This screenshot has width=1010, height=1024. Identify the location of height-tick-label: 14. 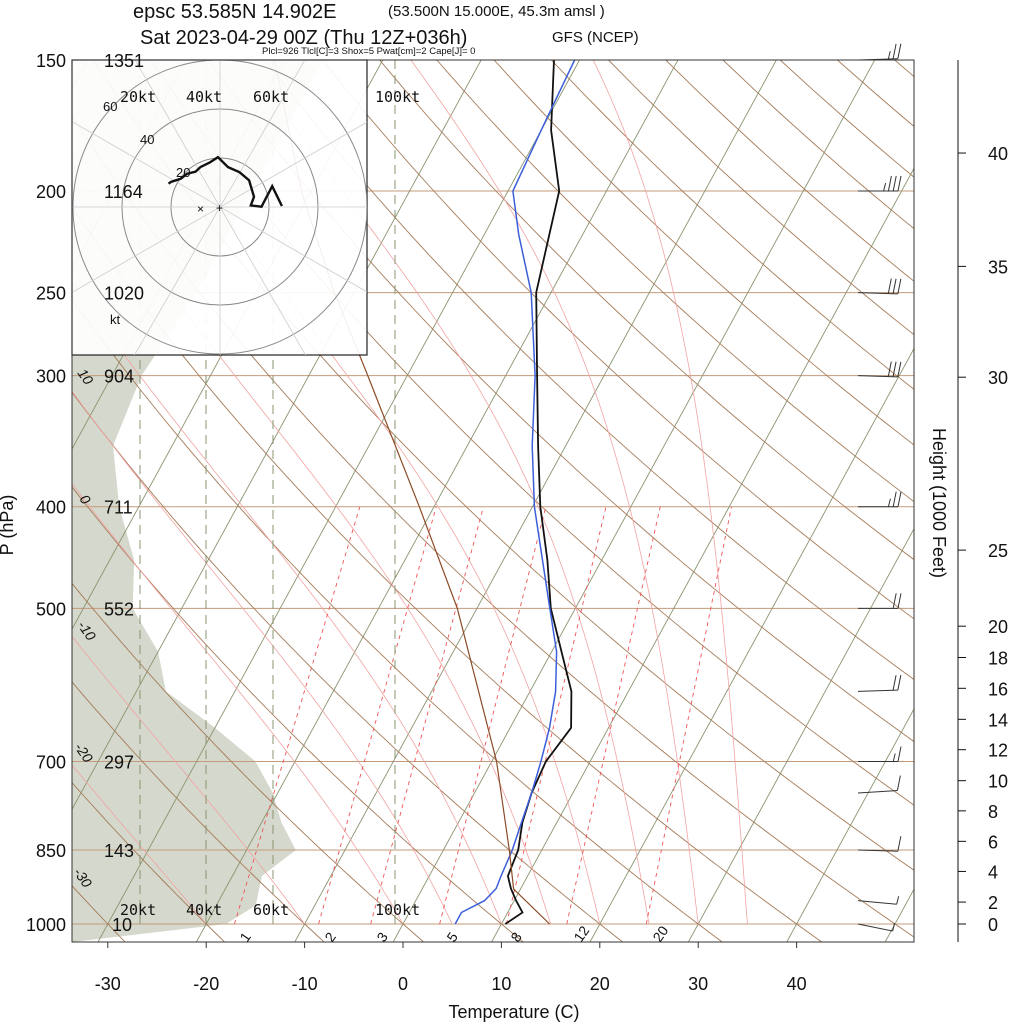
(998, 720).